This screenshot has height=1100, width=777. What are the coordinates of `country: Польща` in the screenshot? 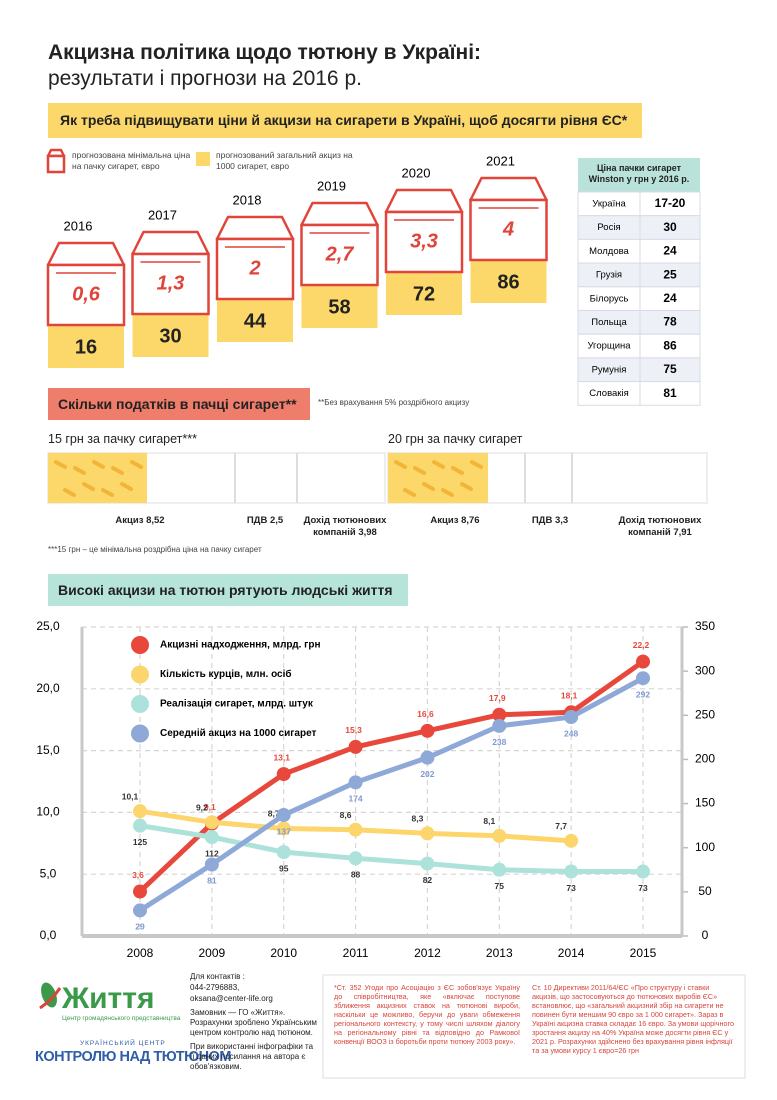 It's located at (609, 322).